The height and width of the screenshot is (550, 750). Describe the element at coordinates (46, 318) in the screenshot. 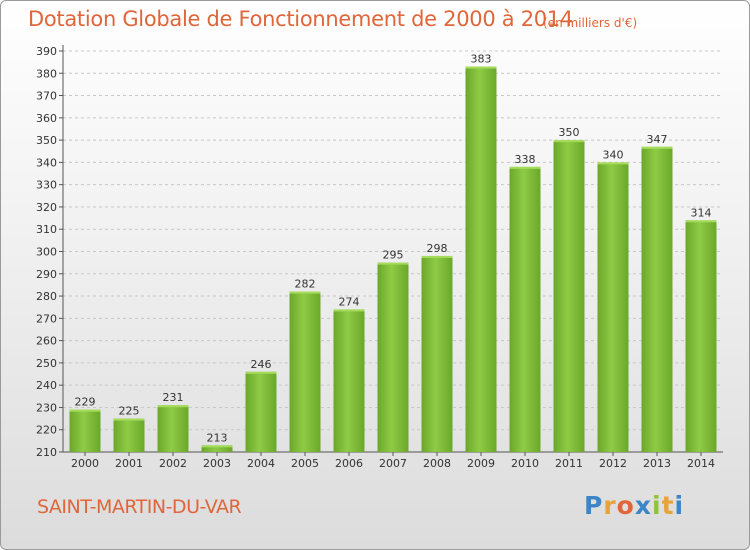

I see `y-tick-label: 270` at that location.